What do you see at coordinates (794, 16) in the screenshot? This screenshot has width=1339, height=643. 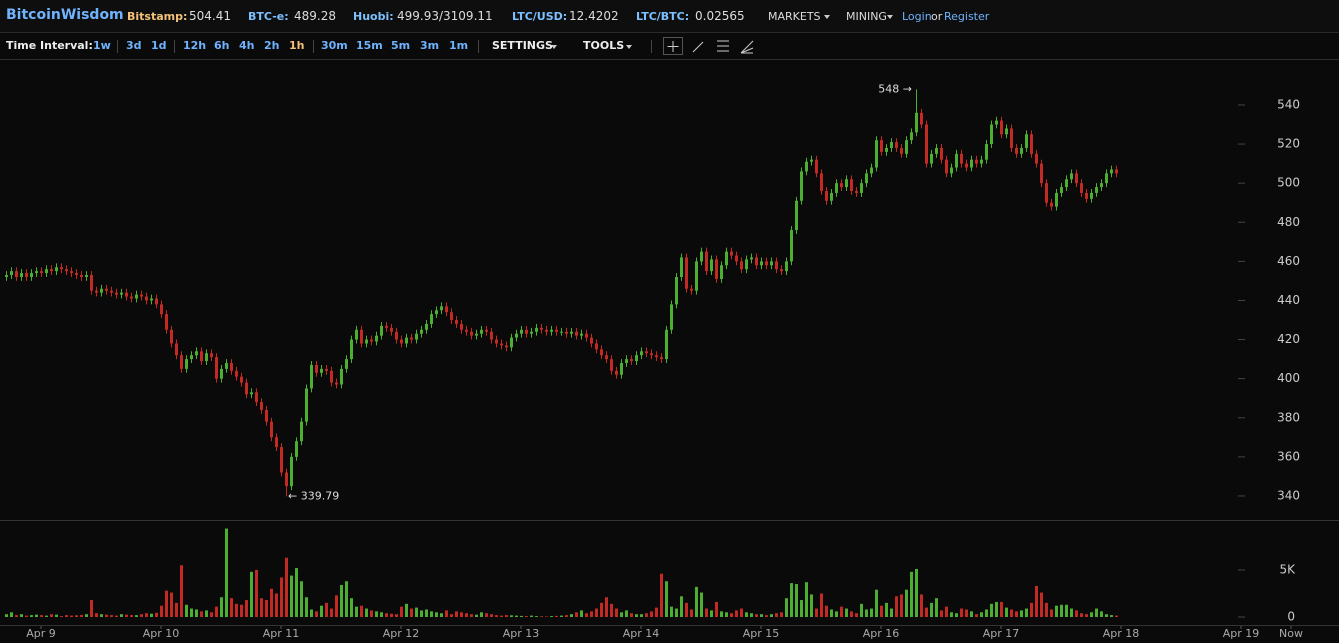 I see `menu: MARKETS` at bounding box center [794, 16].